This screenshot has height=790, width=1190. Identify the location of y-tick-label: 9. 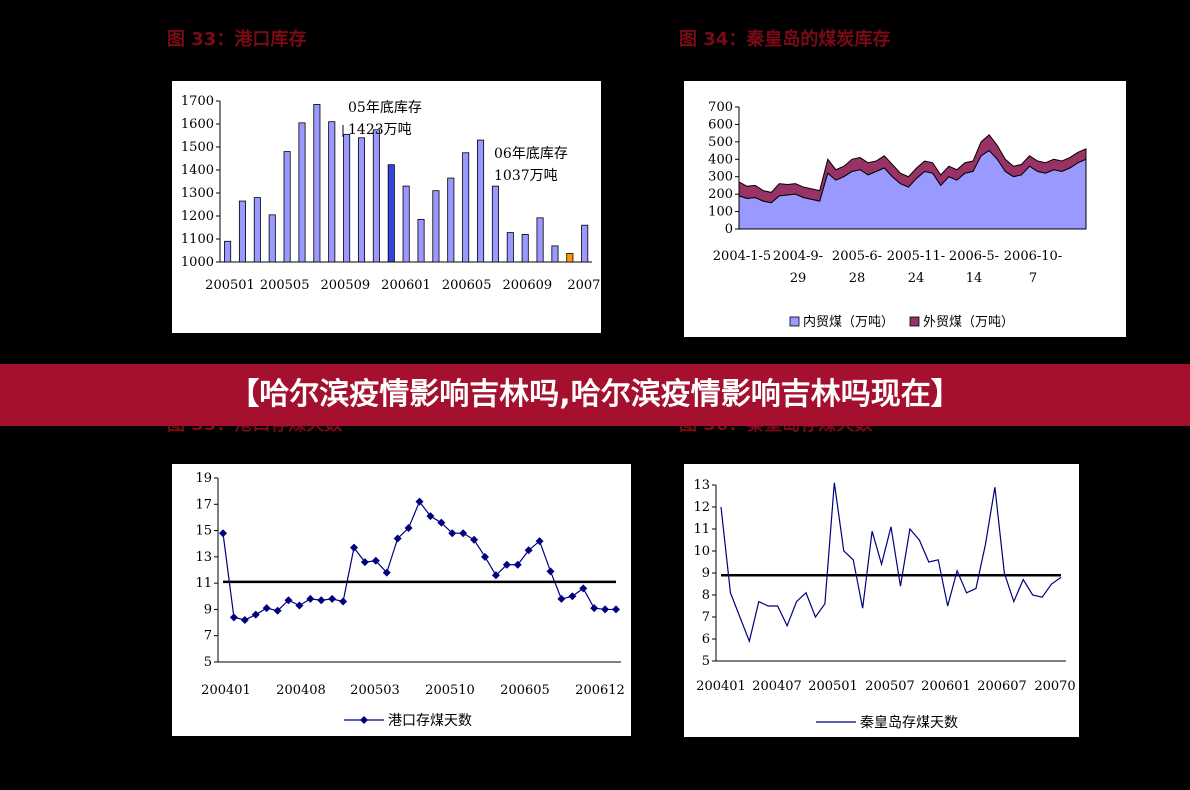
(208, 609).